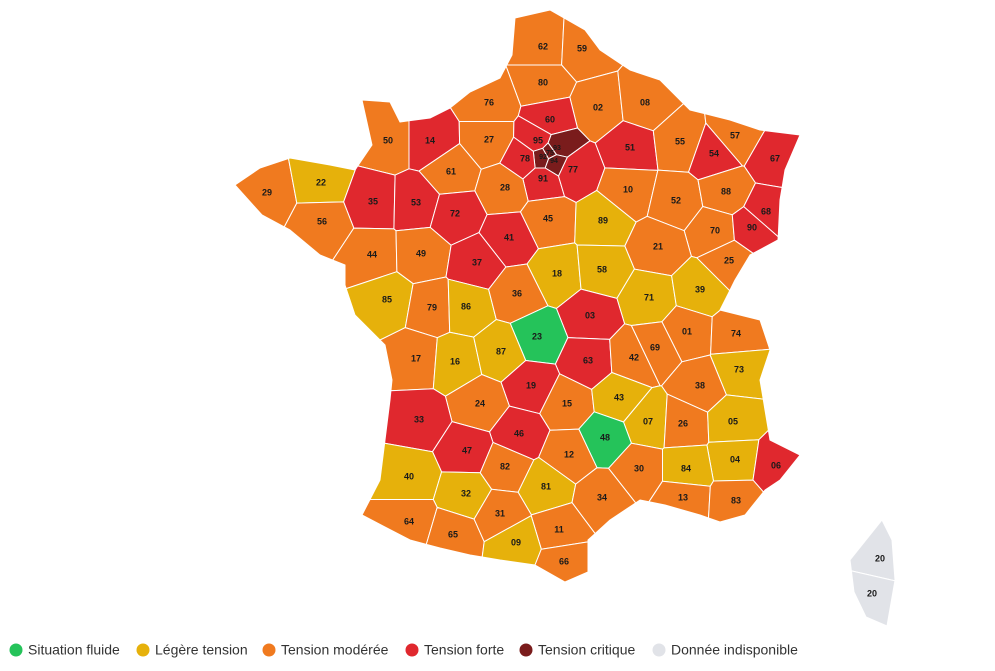  What do you see at coordinates (543, 157) in the screenshot?
I see `department-code: 92` at bounding box center [543, 157].